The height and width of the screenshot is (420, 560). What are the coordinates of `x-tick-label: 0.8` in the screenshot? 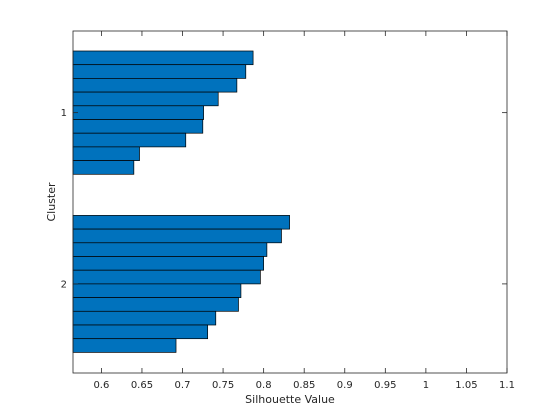 It's located at (264, 385).